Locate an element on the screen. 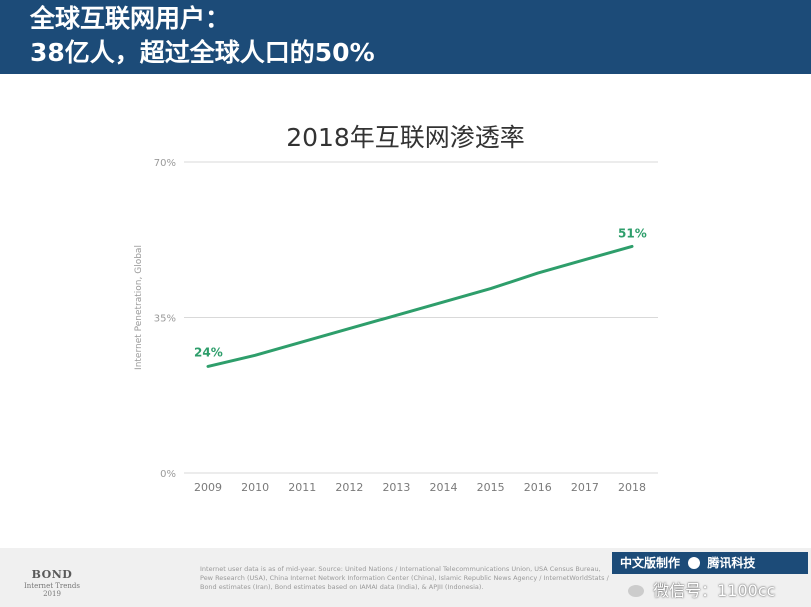  x-tick-label: 2016 is located at coordinates (538, 487).